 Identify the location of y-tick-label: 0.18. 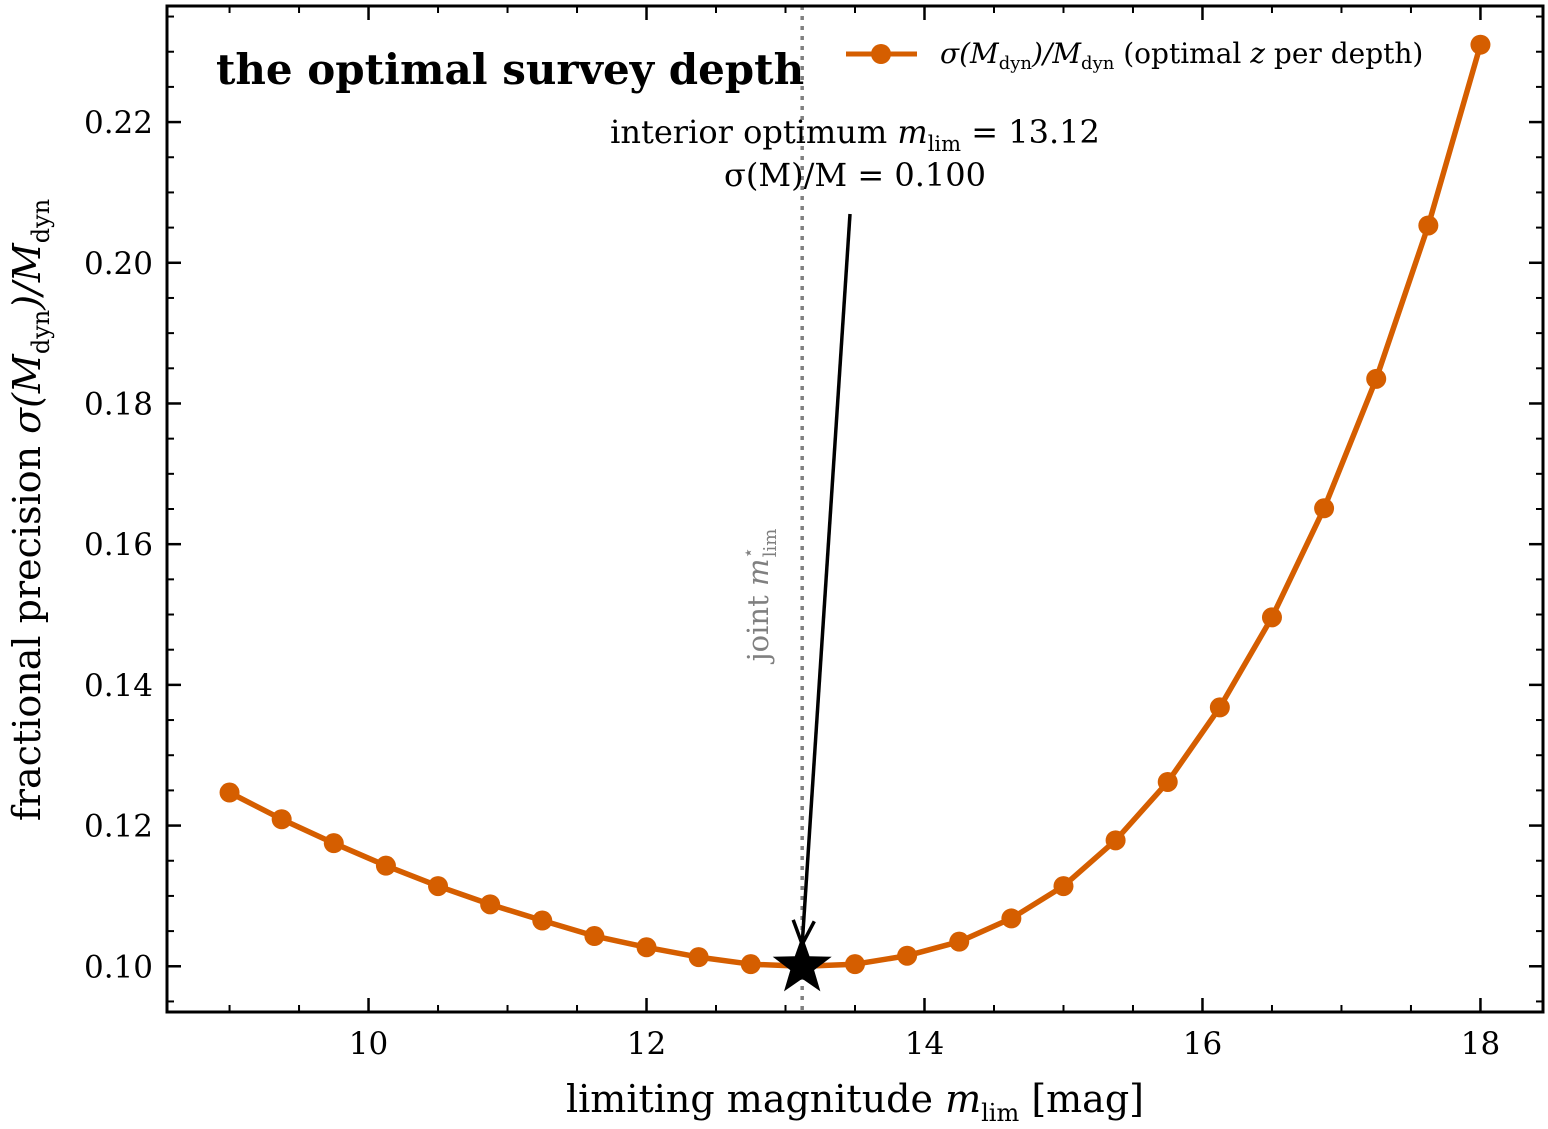
(118, 404).